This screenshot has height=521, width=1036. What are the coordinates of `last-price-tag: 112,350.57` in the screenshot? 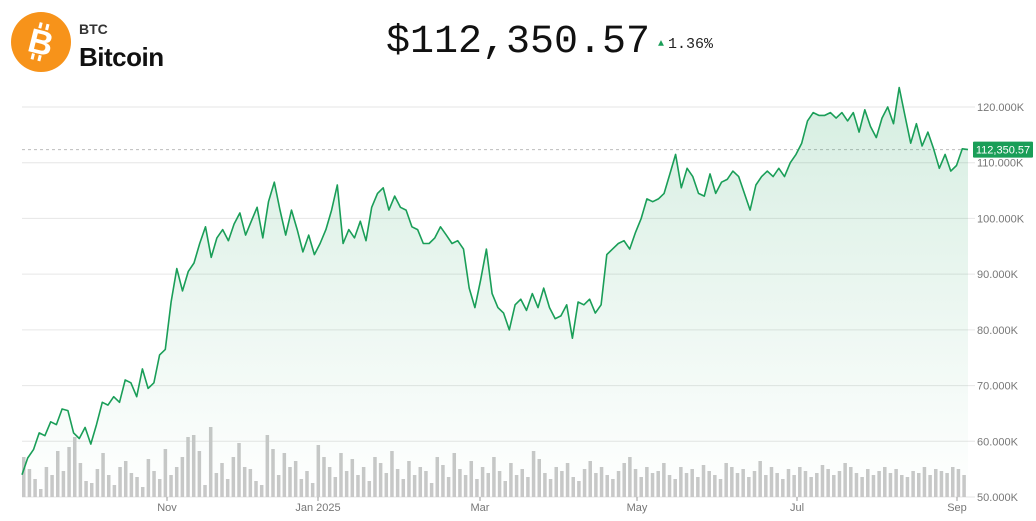 It's located at (1003, 149).